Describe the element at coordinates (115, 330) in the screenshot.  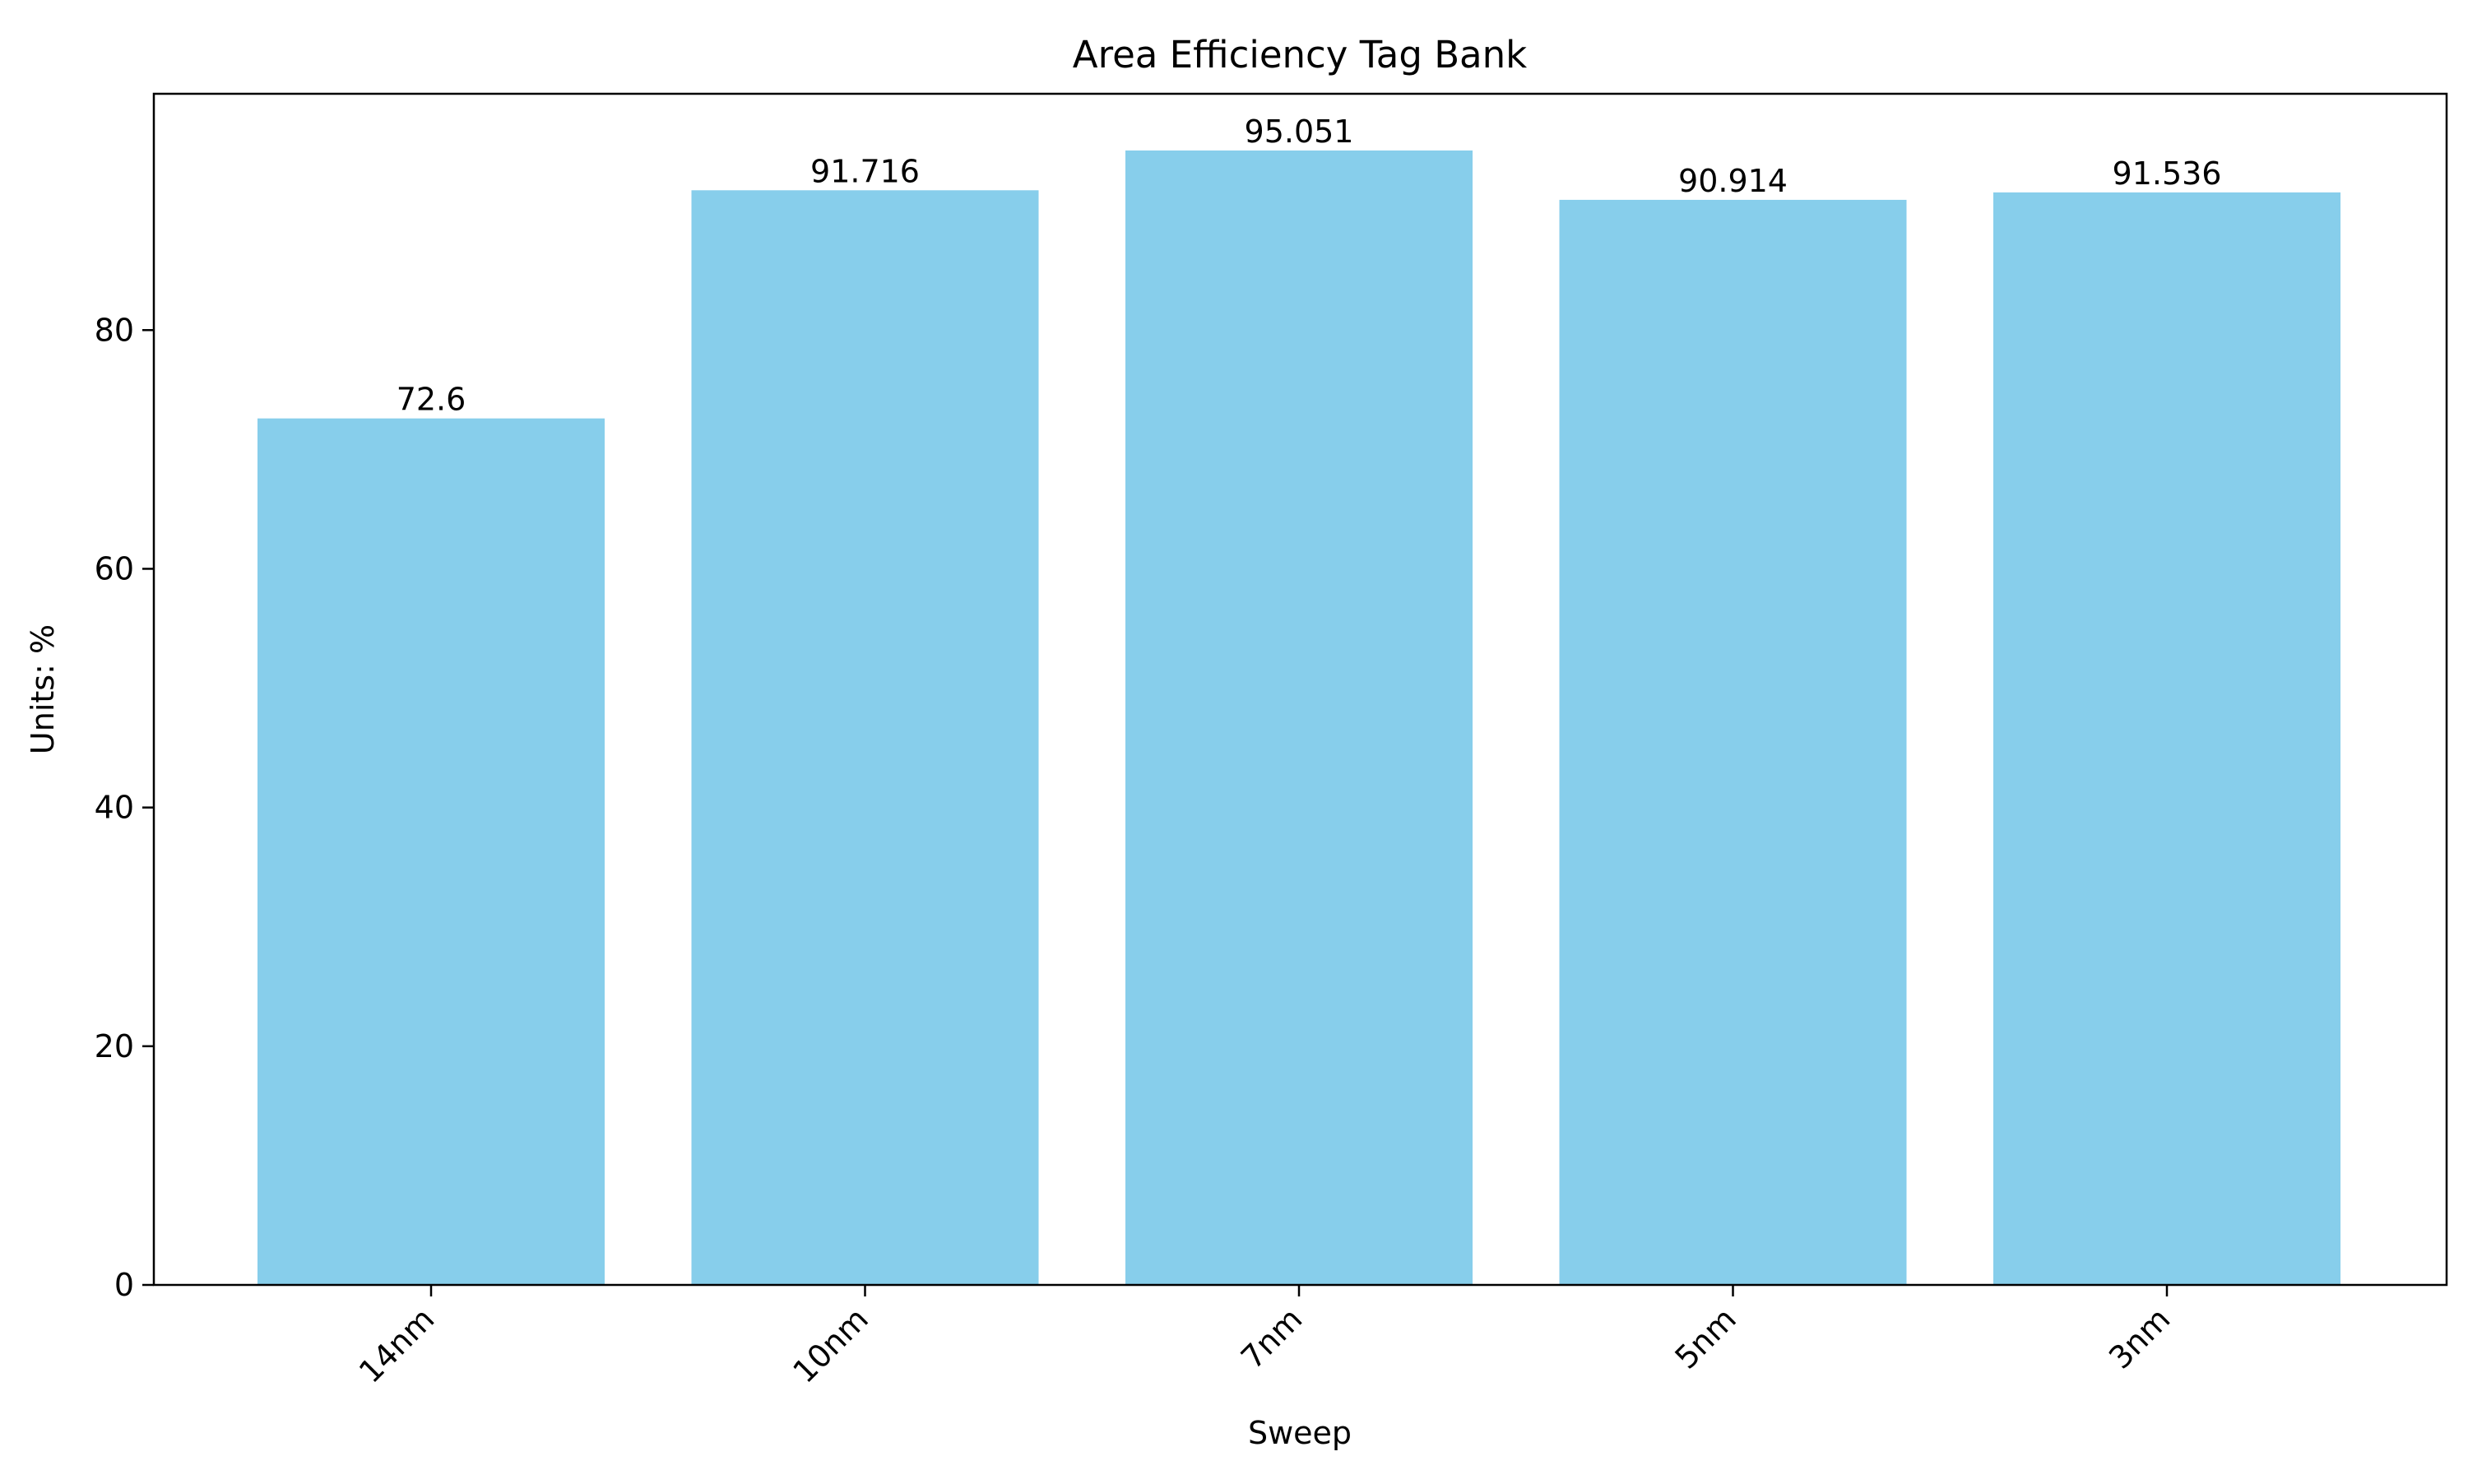
I see `y-tick-label: 80` at that location.